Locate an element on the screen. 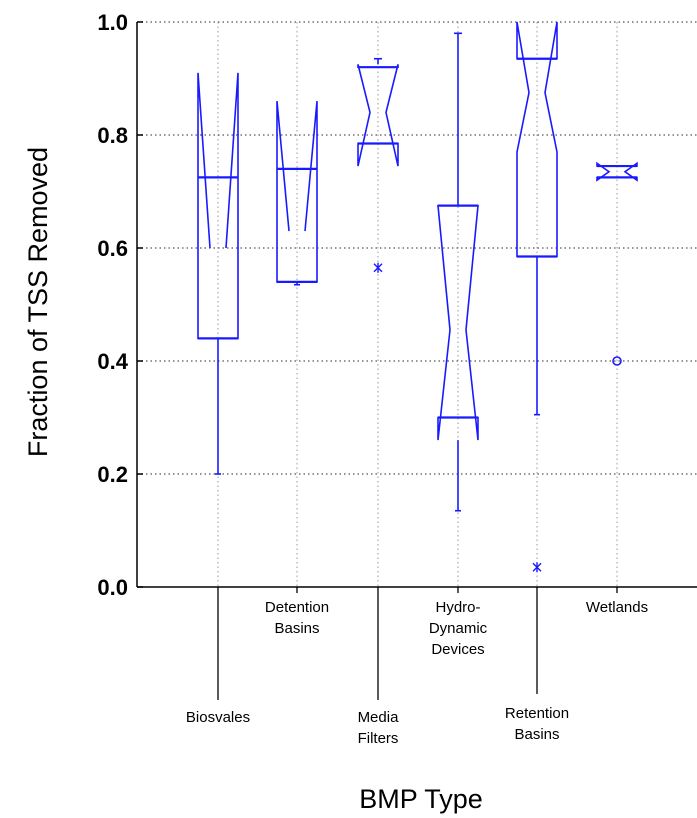 This screenshot has height=818, width=697. y-tick-label: 0.6 is located at coordinates (112, 248).